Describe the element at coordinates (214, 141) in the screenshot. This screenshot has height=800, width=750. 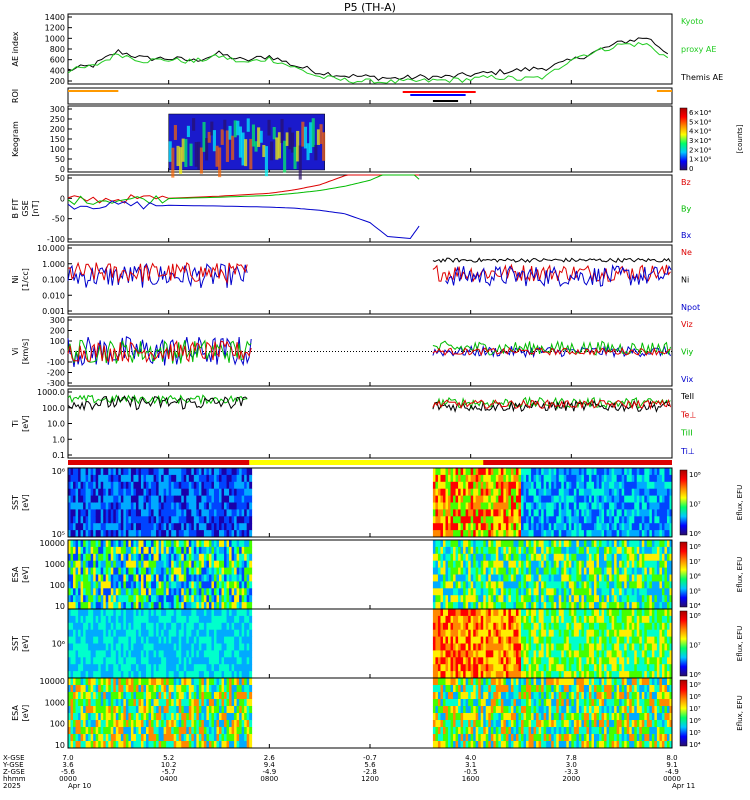
I see `keogram-cell` at that location.